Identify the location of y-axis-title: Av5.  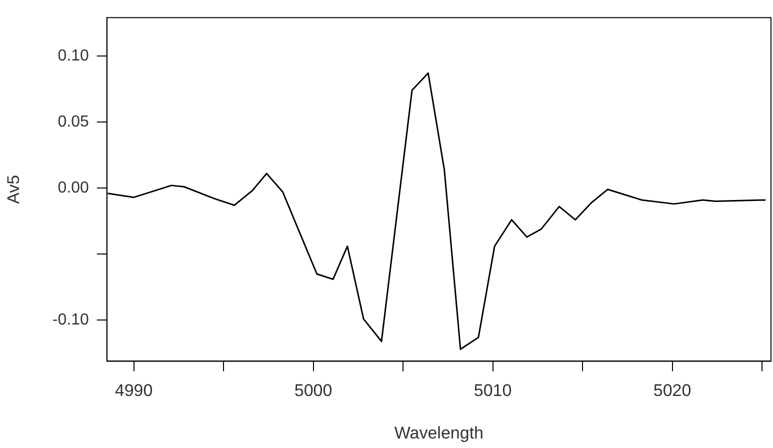
(13, 189).